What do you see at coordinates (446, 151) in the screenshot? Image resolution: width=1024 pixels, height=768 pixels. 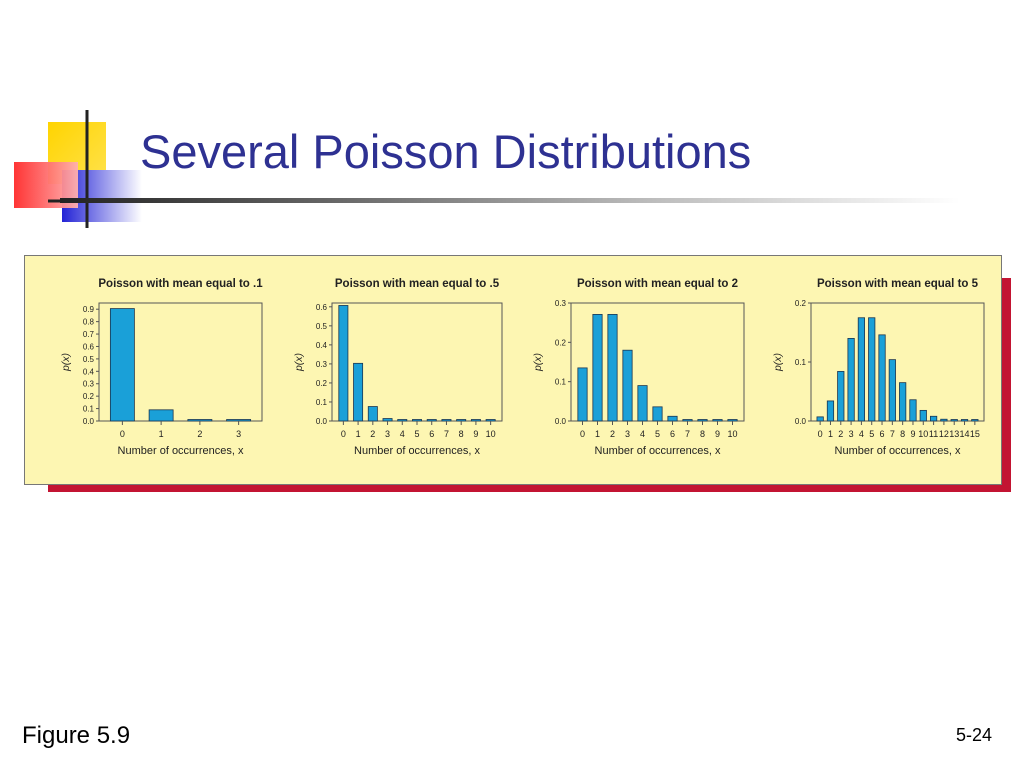 I see `slide-title: Several Poisson Distributions` at bounding box center [446, 151].